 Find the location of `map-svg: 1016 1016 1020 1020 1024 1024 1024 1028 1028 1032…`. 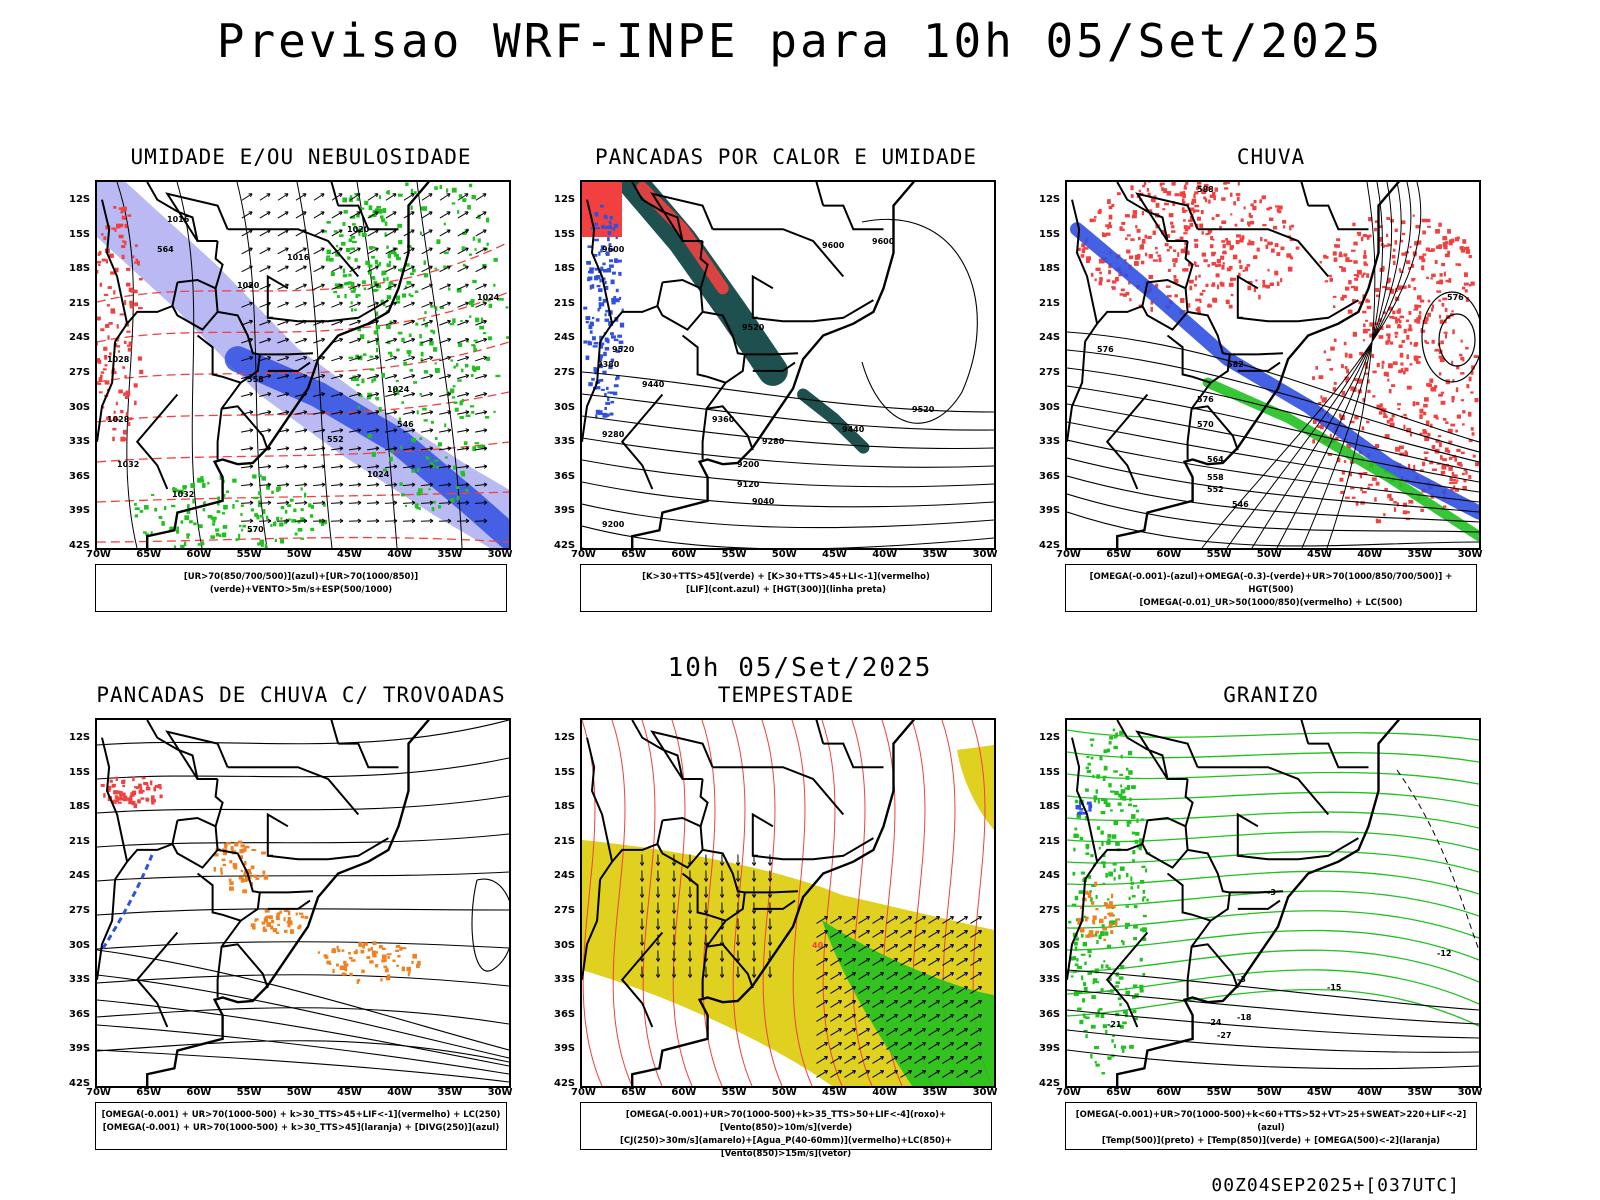

map-svg: 1016 1016 1020 1020 1024 1024 1024 1028 1028 1032… is located at coordinates (303, 365).